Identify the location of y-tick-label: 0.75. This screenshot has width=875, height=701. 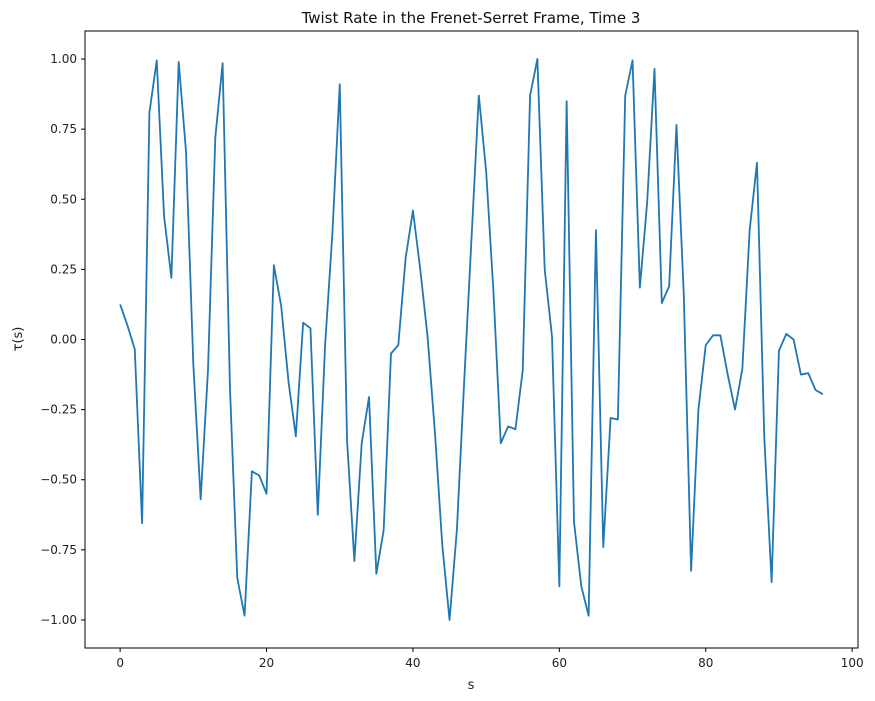
(63, 129).